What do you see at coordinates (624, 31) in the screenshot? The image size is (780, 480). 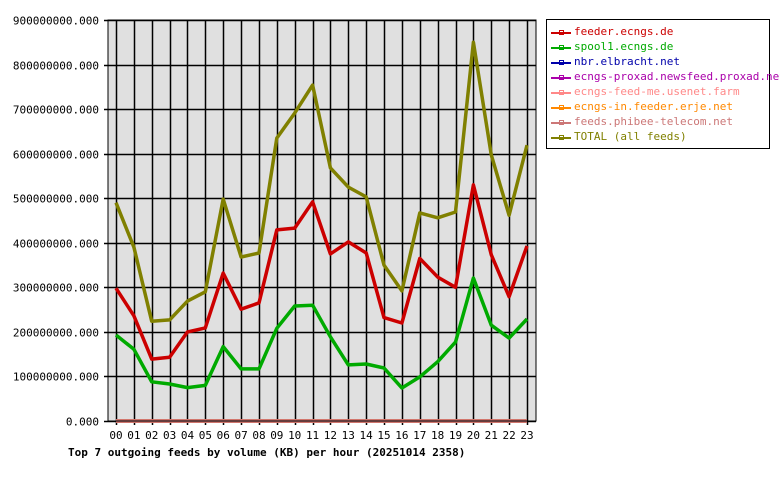 I see `legend-label: feeder.ecngs.de` at bounding box center [624, 31].